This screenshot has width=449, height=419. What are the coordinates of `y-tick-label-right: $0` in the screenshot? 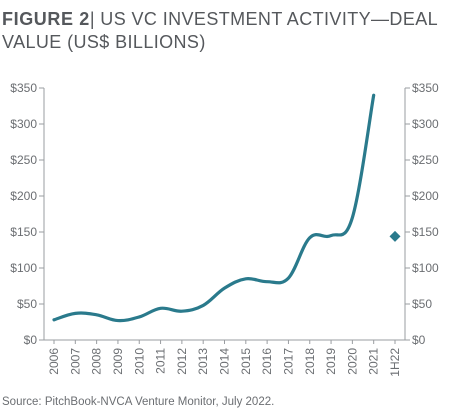 It's located at (419, 340).